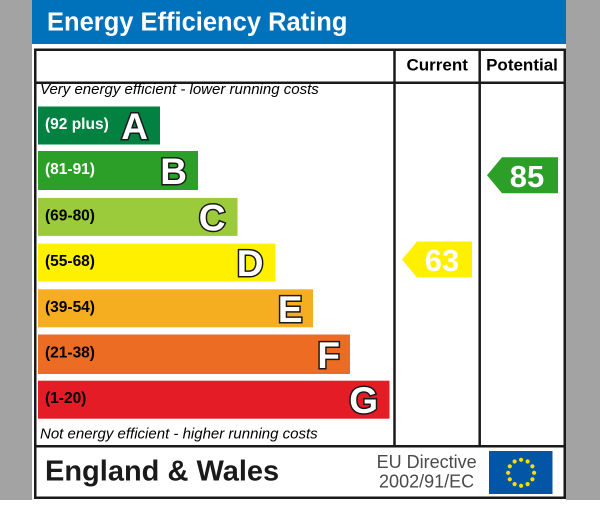 The image size is (600, 505). What do you see at coordinates (527, 176) in the screenshot?
I see `svg-text: 85` at bounding box center [527, 176].